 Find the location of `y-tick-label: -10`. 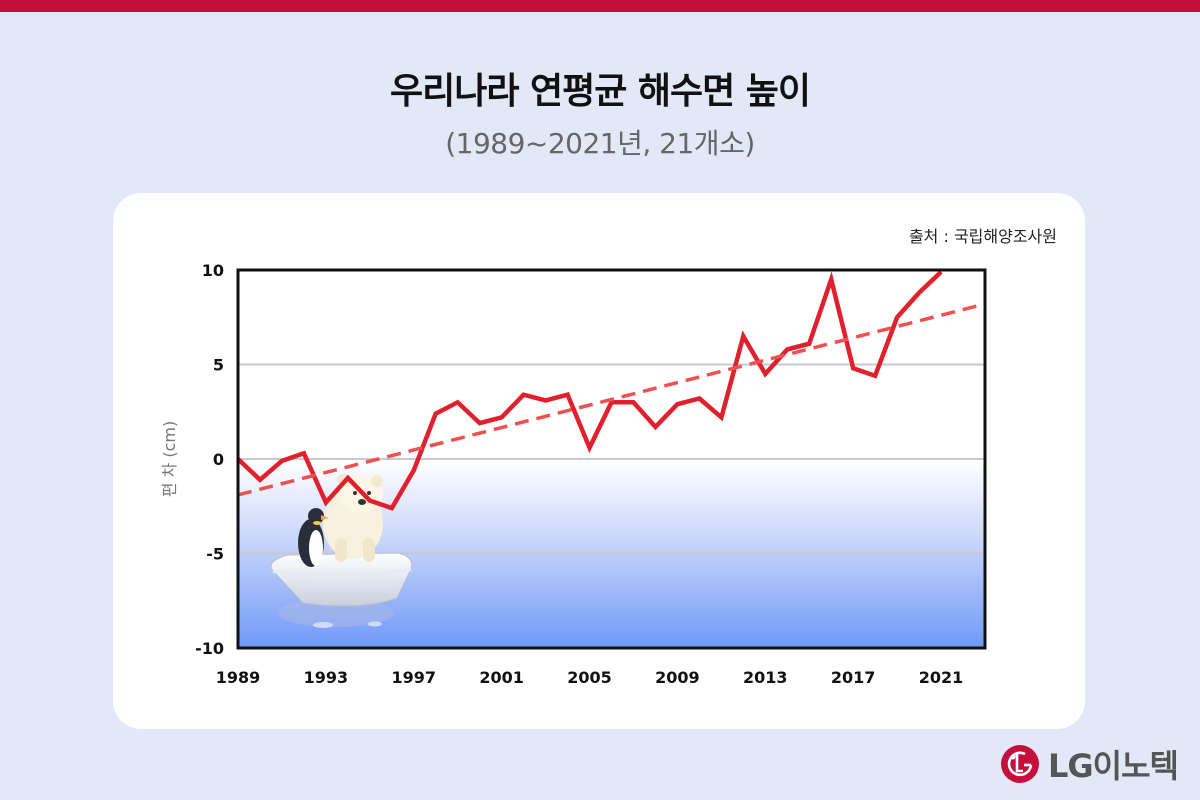

y-tick-label: -10 is located at coordinates (209, 648).